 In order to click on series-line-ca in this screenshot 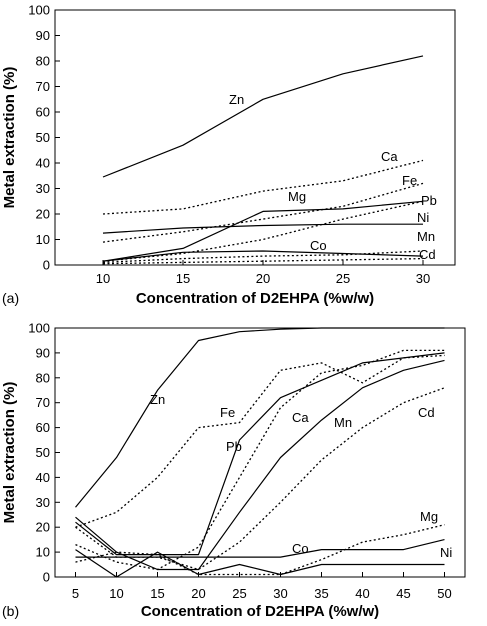, I will do `click(263, 187)`.